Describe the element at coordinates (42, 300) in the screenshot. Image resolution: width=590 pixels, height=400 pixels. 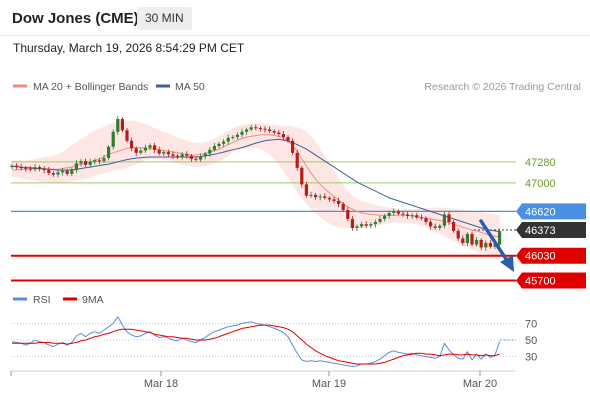
I see `legend-rsi-label: RSI` at that location.